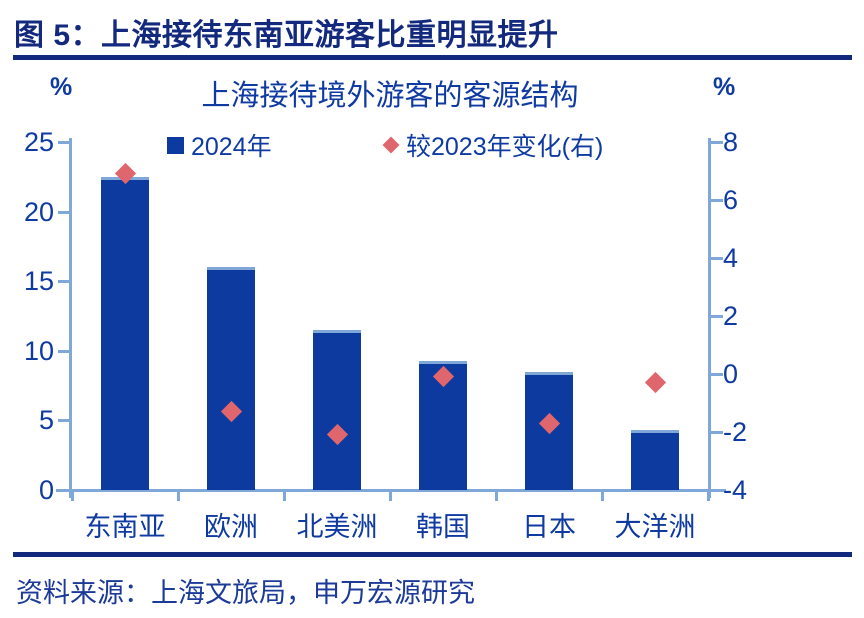 The height and width of the screenshot is (618, 864). Describe the element at coordinates (70, 318) in the screenshot. I see `y-axis-left-line` at that location.